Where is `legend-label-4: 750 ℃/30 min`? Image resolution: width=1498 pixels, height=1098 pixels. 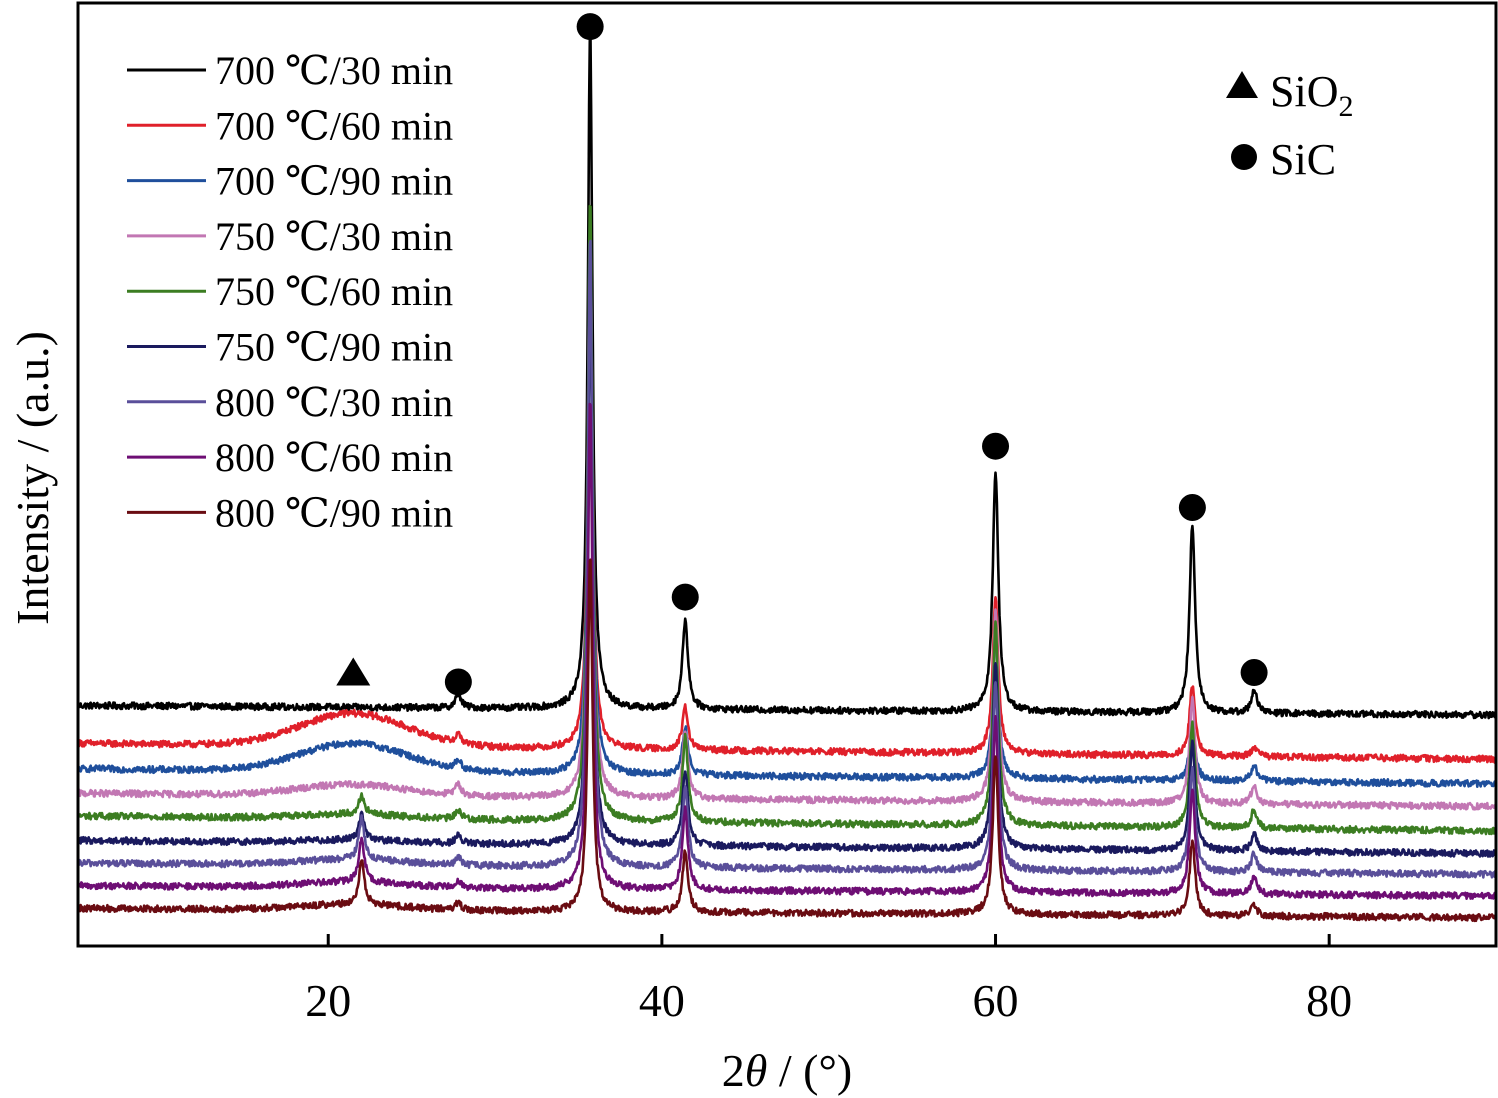 legend-label-4: 750 ℃/30 min is located at coordinates (334, 236).